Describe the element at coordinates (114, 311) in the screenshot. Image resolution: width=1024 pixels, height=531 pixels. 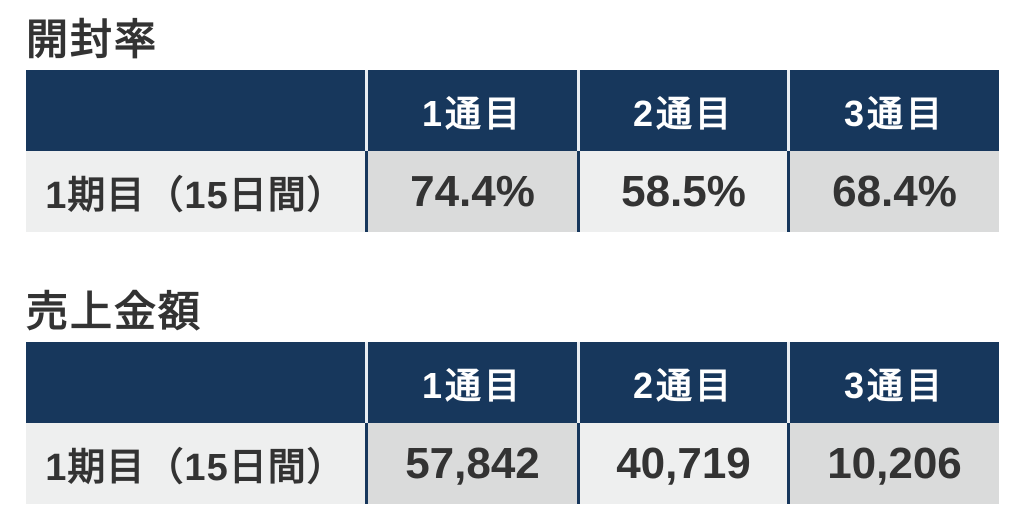
I see `sales-amount-title: 売上金額` at that location.